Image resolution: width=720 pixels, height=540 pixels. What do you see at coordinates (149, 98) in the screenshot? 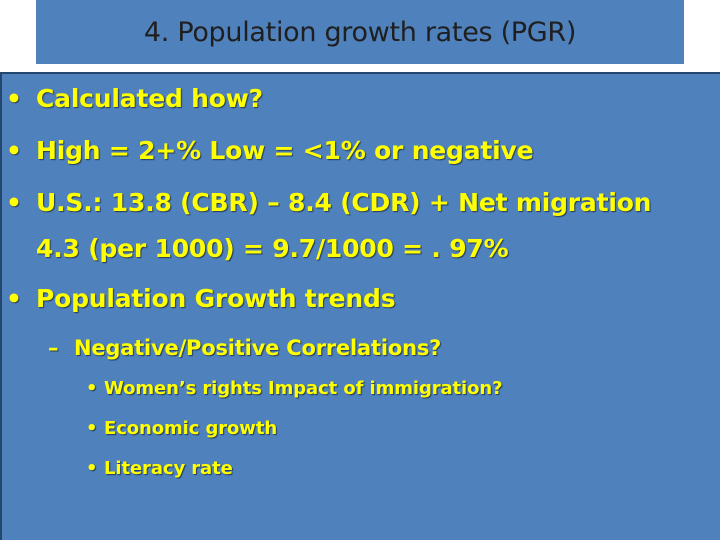
I see `bullet-calculated: Calculated how?` at bounding box center [149, 98].